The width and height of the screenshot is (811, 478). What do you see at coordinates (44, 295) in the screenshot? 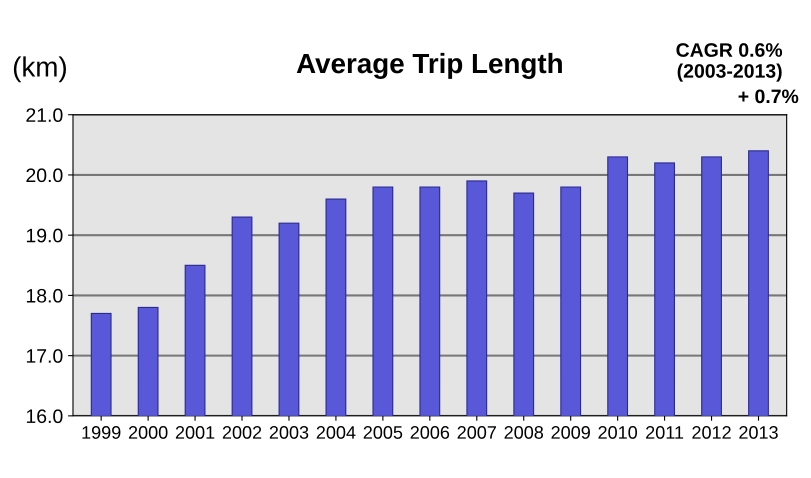
I see `y-tick-label: 18.0` at bounding box center [44, 295].